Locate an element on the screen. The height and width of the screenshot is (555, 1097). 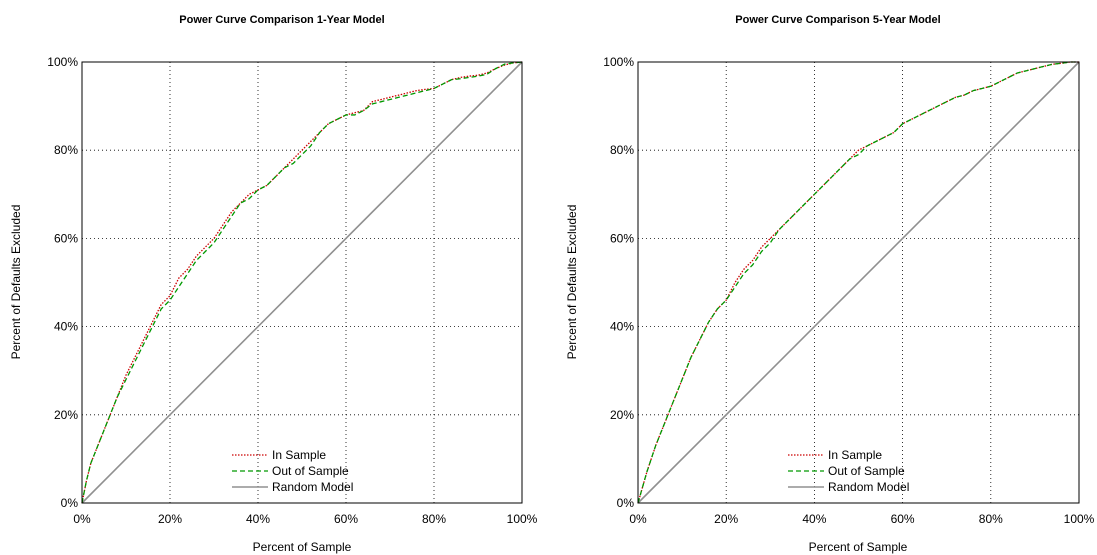
chart-5y-x-tick-label: 40% is located at coordinates (814, 519).